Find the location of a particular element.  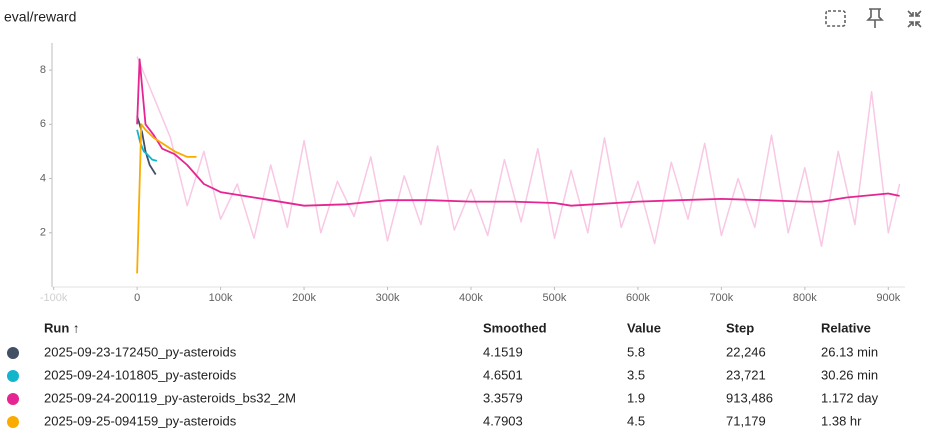

table-cell: 5.8 is located at coordinates (636, 351).